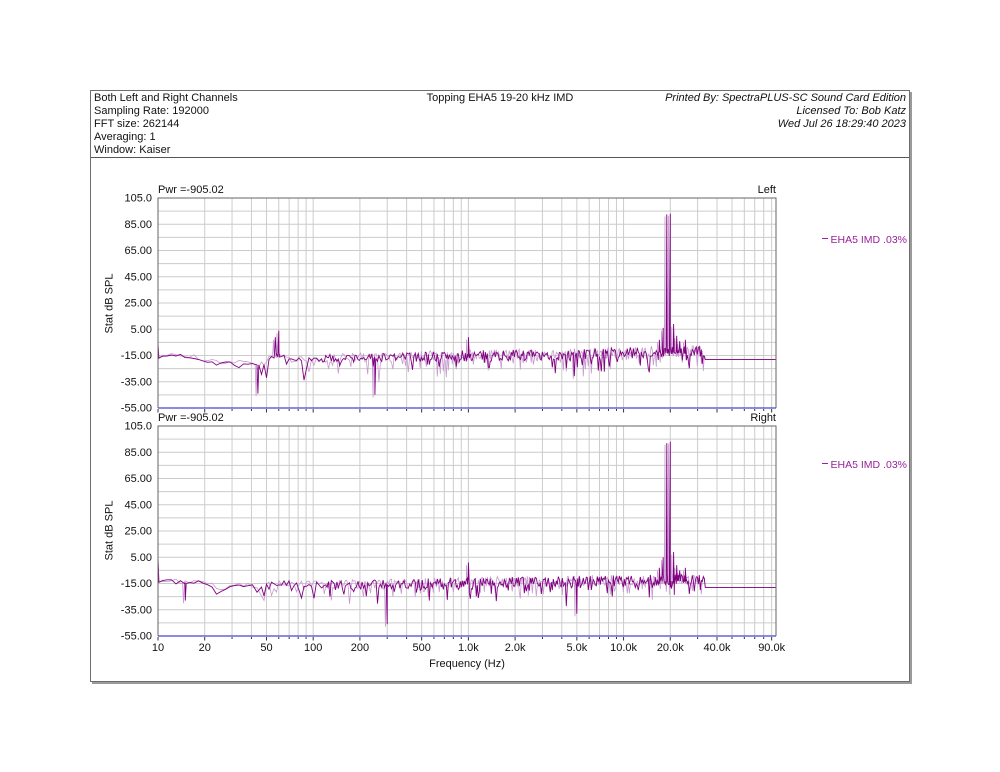 The height and width of the screenshot is (772, 1000). What do you see at coordinates (717, 648) in the screenshot?
I see `x-tick-label: 40.0k` at bounding box center [717, 648].